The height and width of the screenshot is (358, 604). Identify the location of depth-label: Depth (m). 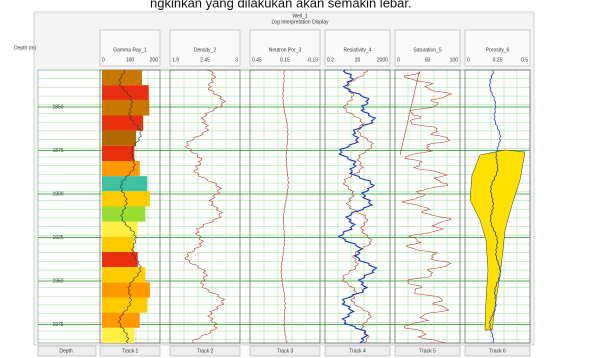
(25, 48).